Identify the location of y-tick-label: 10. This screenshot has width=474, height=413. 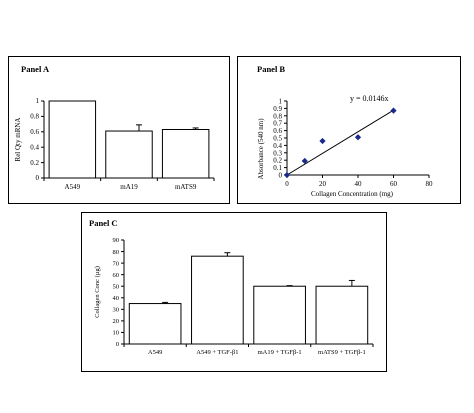
(116, 333).